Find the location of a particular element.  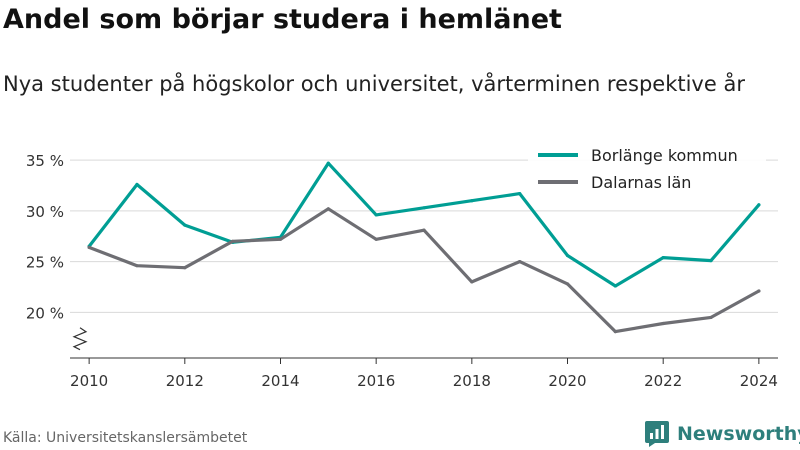

chart-title: Andel som börjar studera i hemlänet is located at coordinates (282, 19).